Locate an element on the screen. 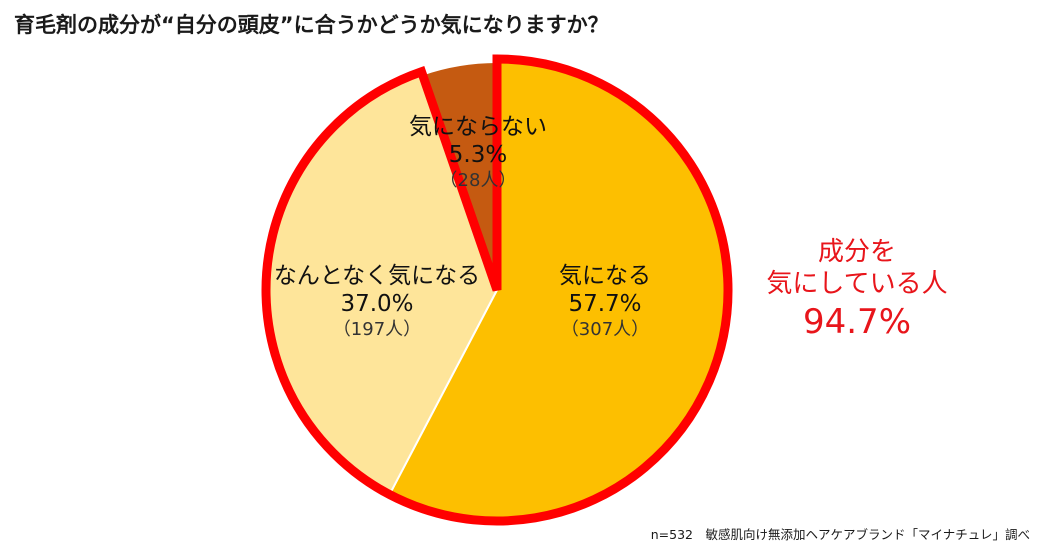  chart-title: 育毛剤の成分が“自分の頭皮”に合うかどうか気になりますか？ is located at coordinates (311, 25).